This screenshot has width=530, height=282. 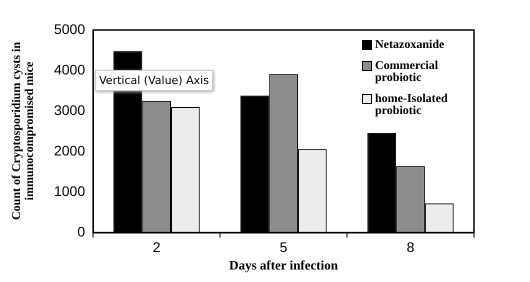 What do you see at coordinates (81, 231) in the screenshot?
I see `y-tick-label: 0` at bounding box center [81, 231].